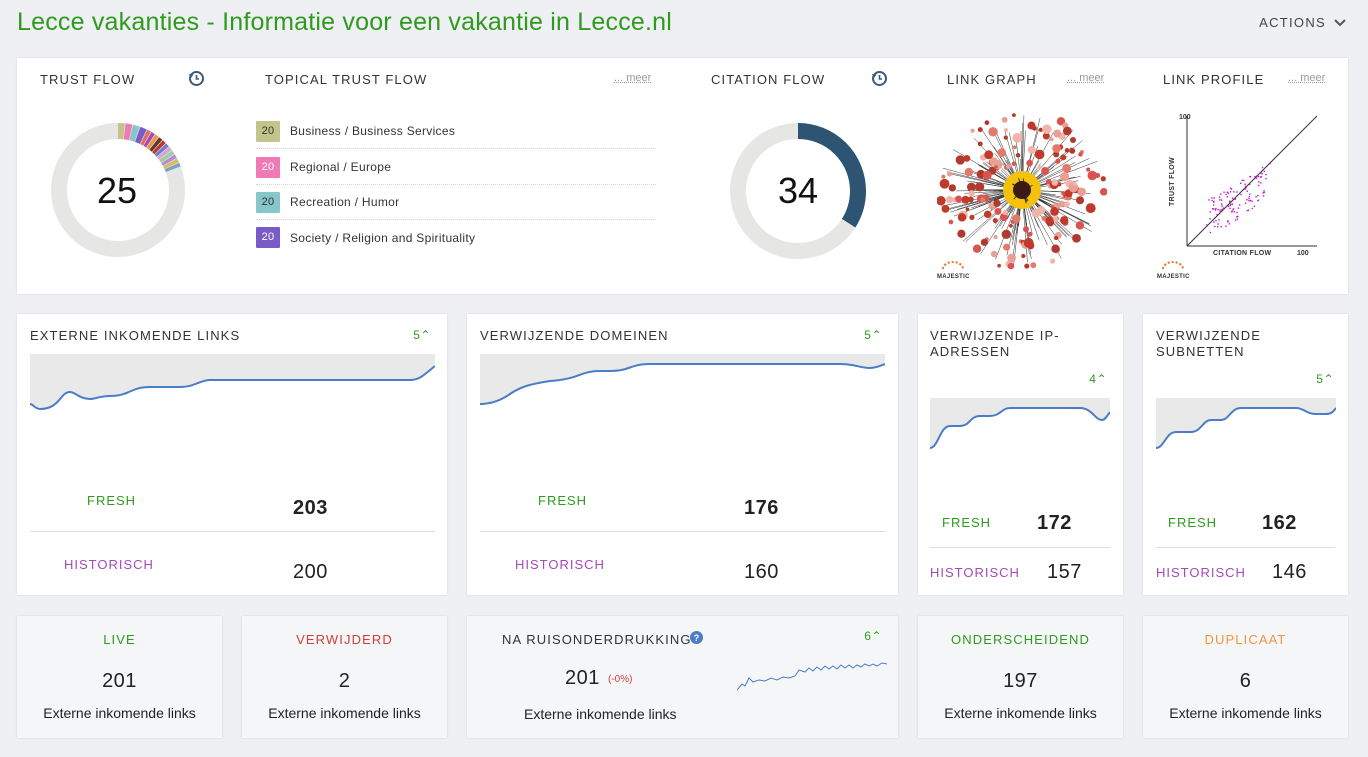 This screenshot has width=1368, height=757. I want to click on majestic-arc-icon, so click(953, 265).